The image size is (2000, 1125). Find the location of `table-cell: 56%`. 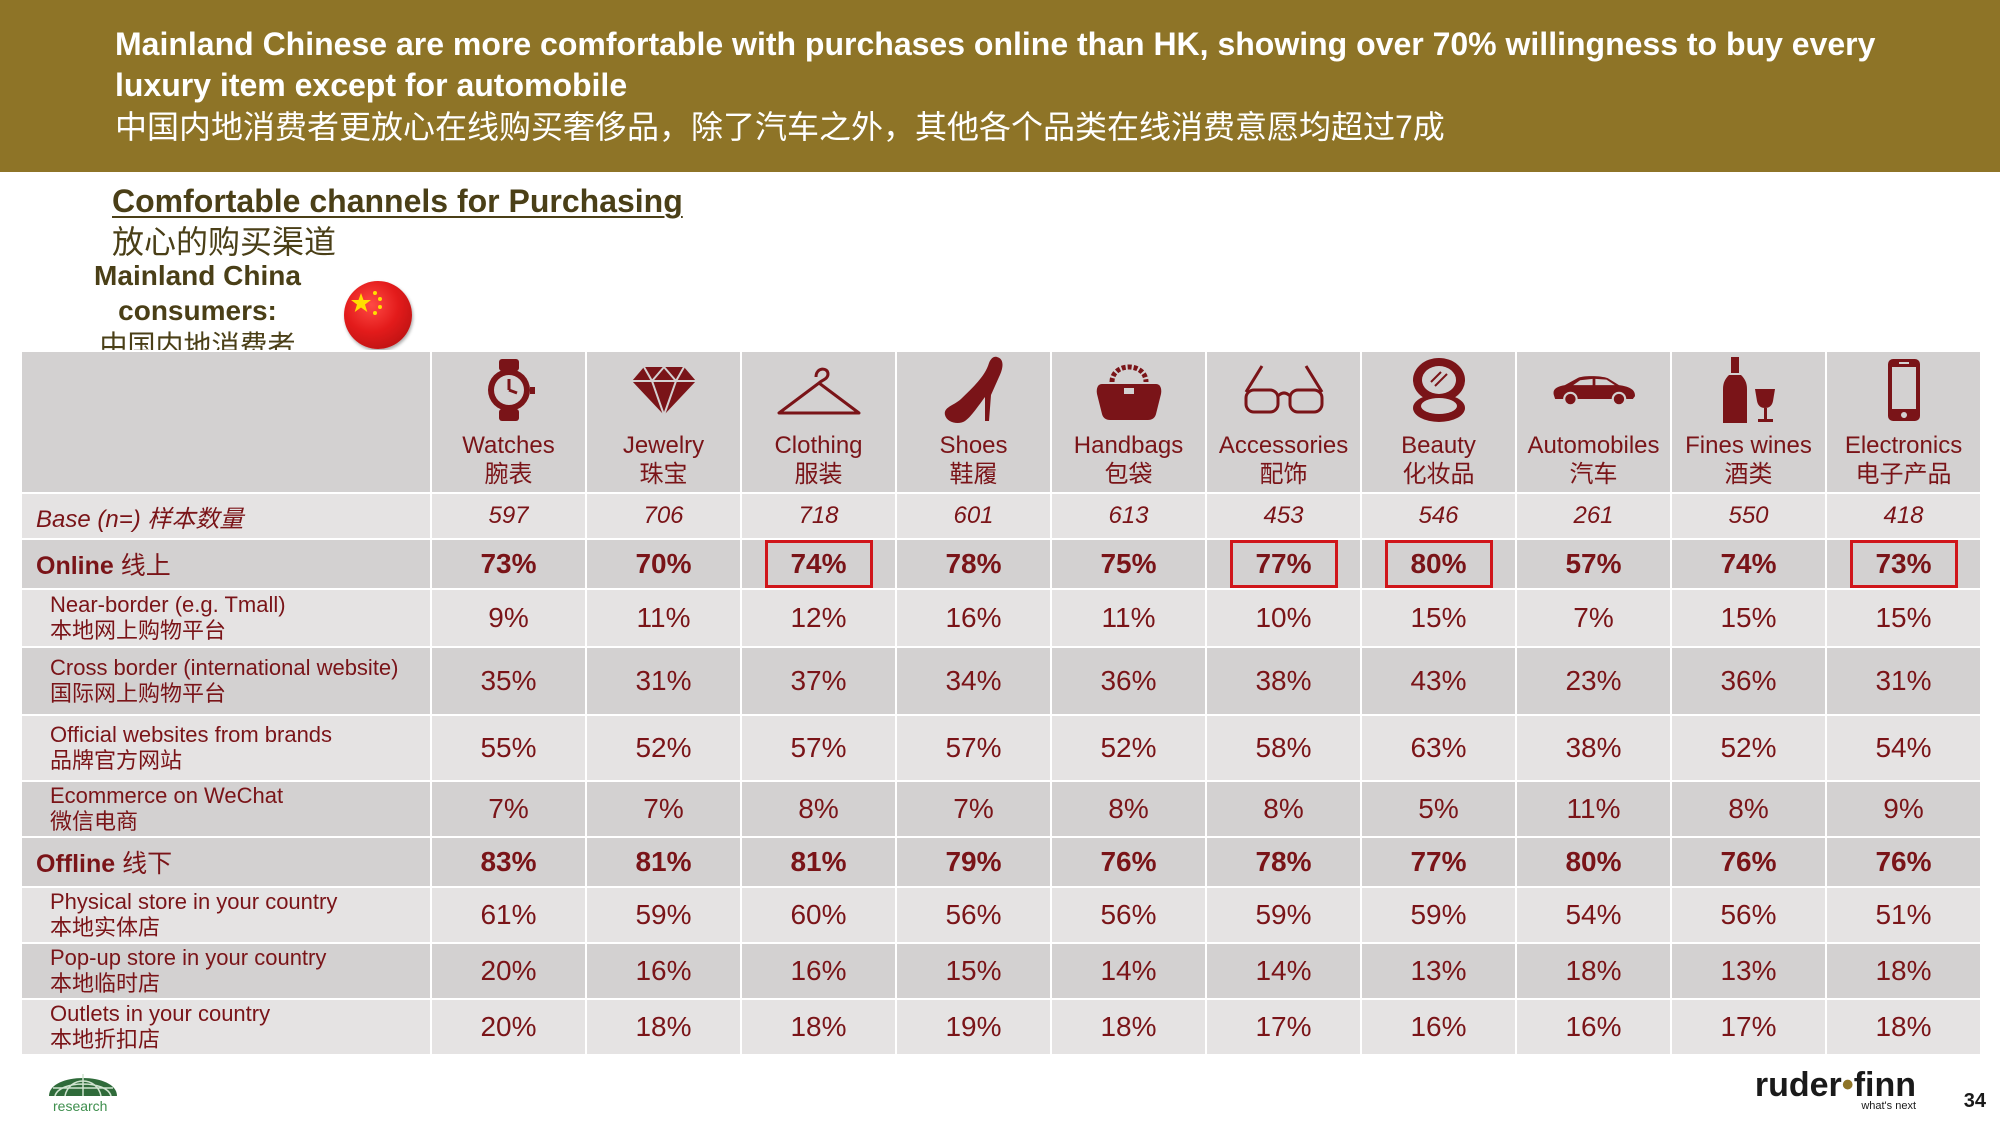

table-cell: 56% is located at coordinates (1128, 915).